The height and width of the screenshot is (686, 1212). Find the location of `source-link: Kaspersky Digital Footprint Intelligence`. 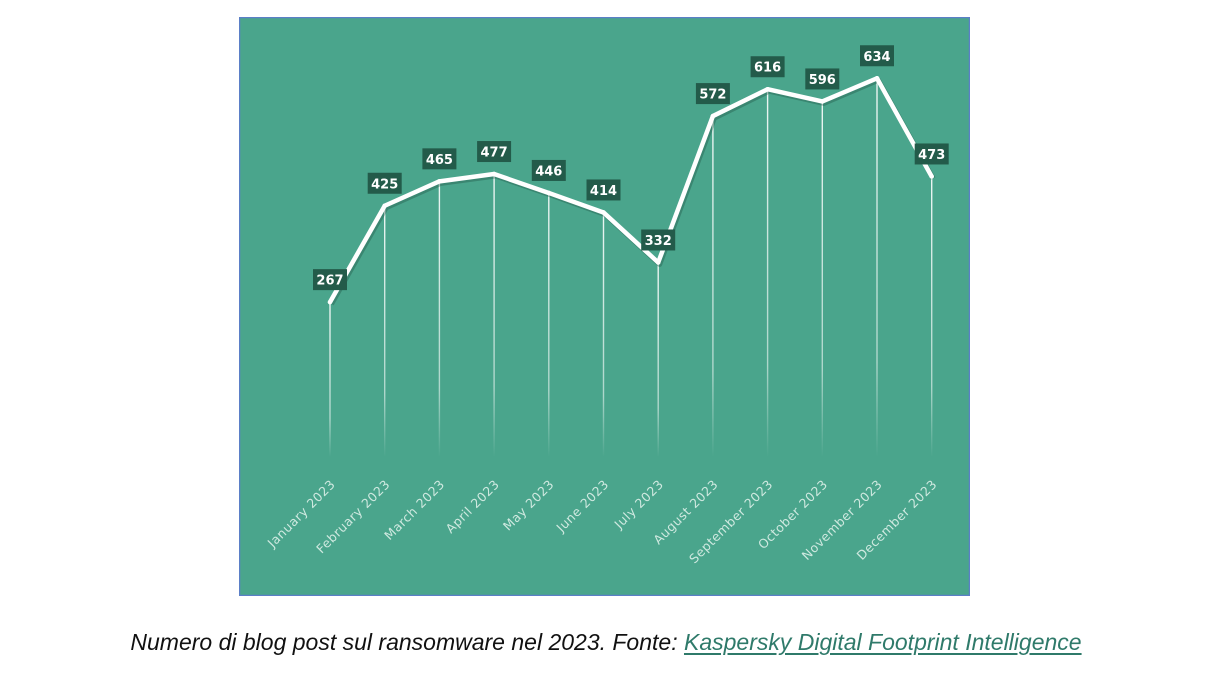

source-link: Kaspersky Digital Footprint Intelligence is located at coordinates (882, 642).